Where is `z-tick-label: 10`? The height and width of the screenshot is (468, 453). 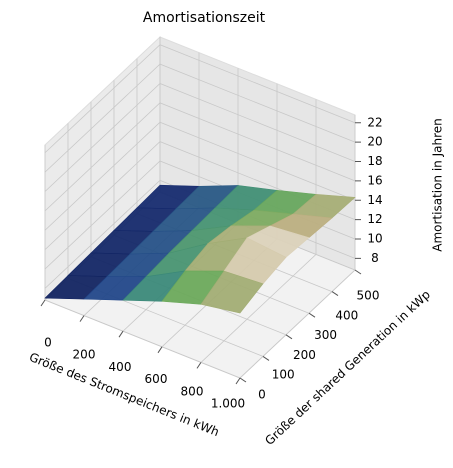 z-tick-label: 10 is located at coordinates (374, 239).